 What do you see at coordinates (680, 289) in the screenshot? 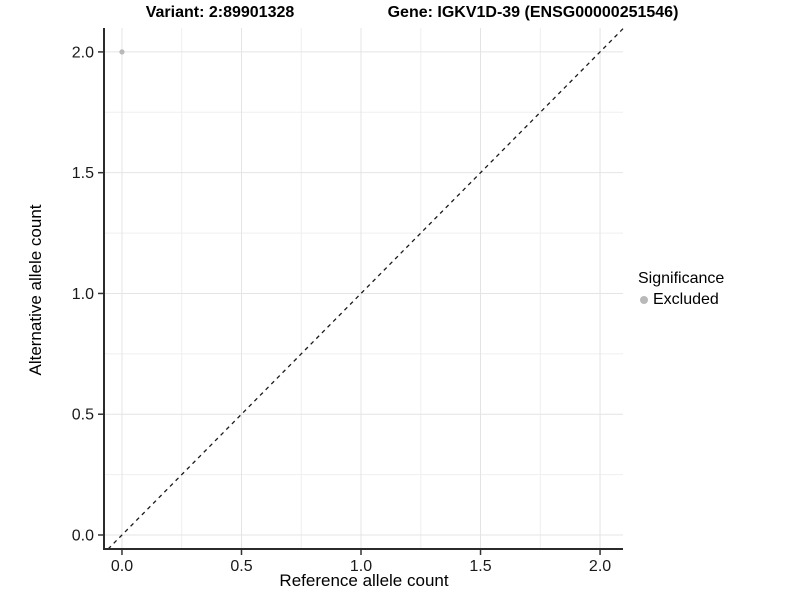
I see `legend: Significance Excluded` at bounding box center [680, 289].